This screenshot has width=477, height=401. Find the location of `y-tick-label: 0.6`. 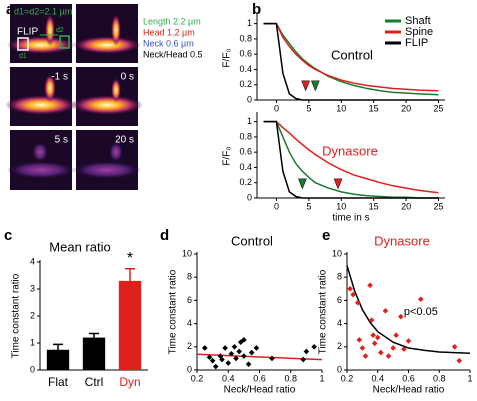

y-tick-label: 0.6 is located at coordinates (245, 54).